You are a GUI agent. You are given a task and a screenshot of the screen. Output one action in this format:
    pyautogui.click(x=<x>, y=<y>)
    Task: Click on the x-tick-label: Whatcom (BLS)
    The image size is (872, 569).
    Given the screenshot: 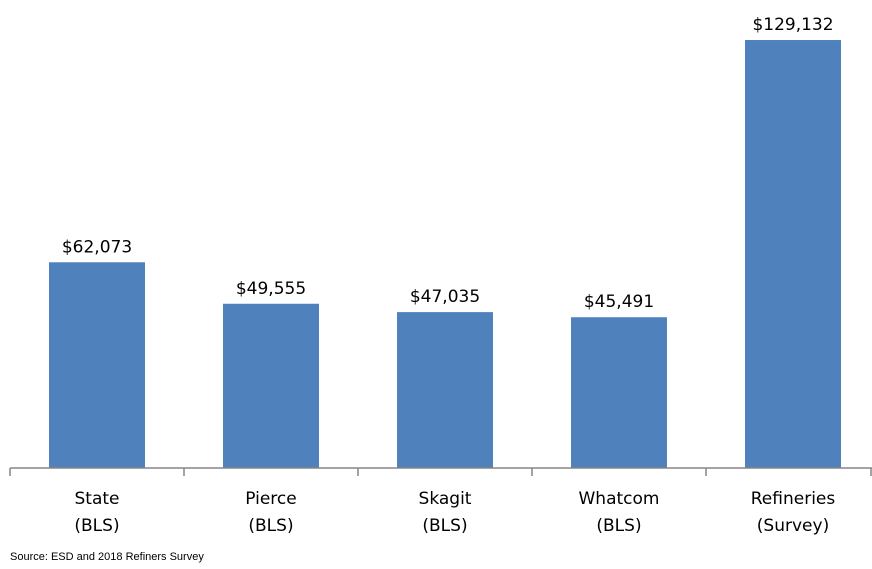 What is the action you would take?
    pyautogui.click(x=619, y=512)
    